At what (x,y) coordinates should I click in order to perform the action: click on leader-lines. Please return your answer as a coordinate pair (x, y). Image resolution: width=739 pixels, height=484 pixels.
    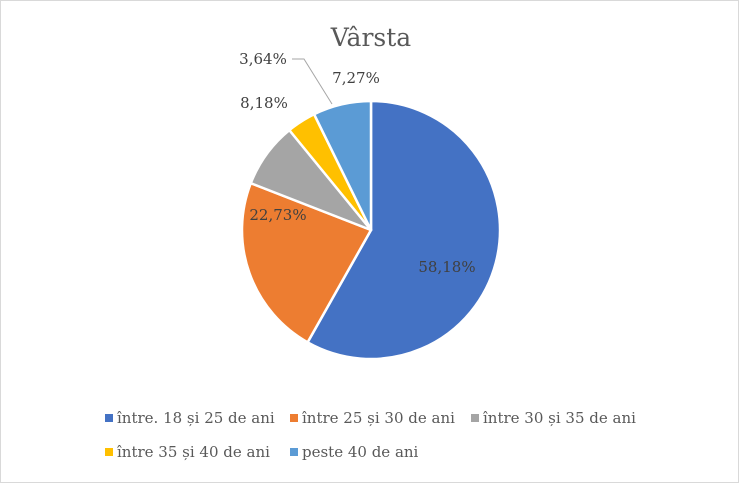
    Looking at the image, I should click on (312, 81).